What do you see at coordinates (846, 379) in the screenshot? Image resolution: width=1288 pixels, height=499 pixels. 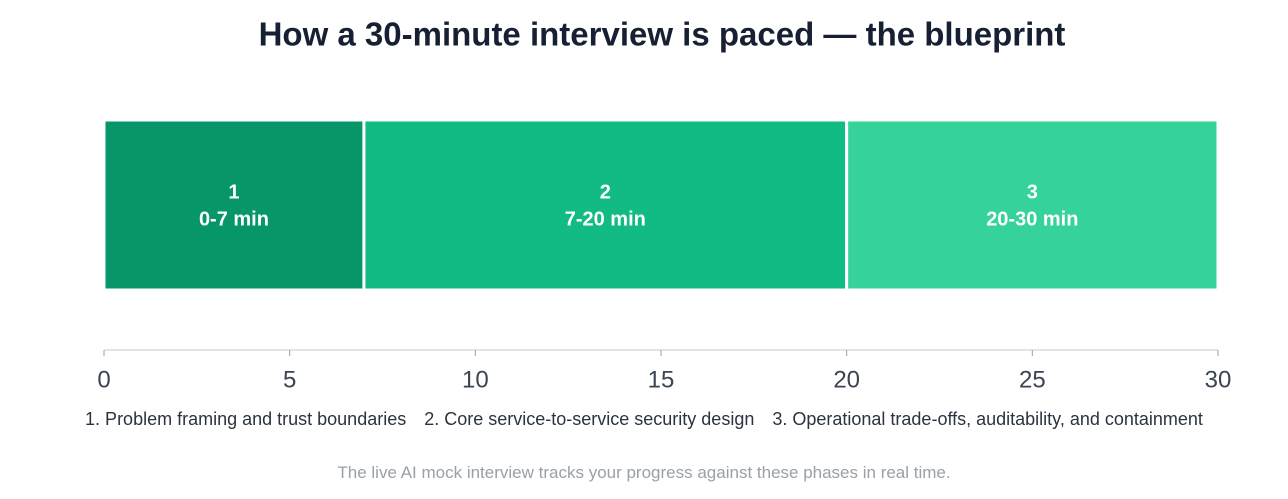 I see `x-tick-label: 20` at bounding box center [846, 379].